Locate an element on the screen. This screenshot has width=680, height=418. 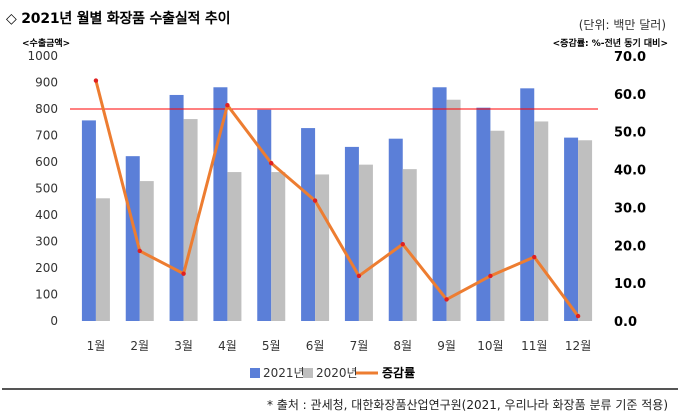
y-right-tick-label: 20.0 is located at coordinates (630, 246).